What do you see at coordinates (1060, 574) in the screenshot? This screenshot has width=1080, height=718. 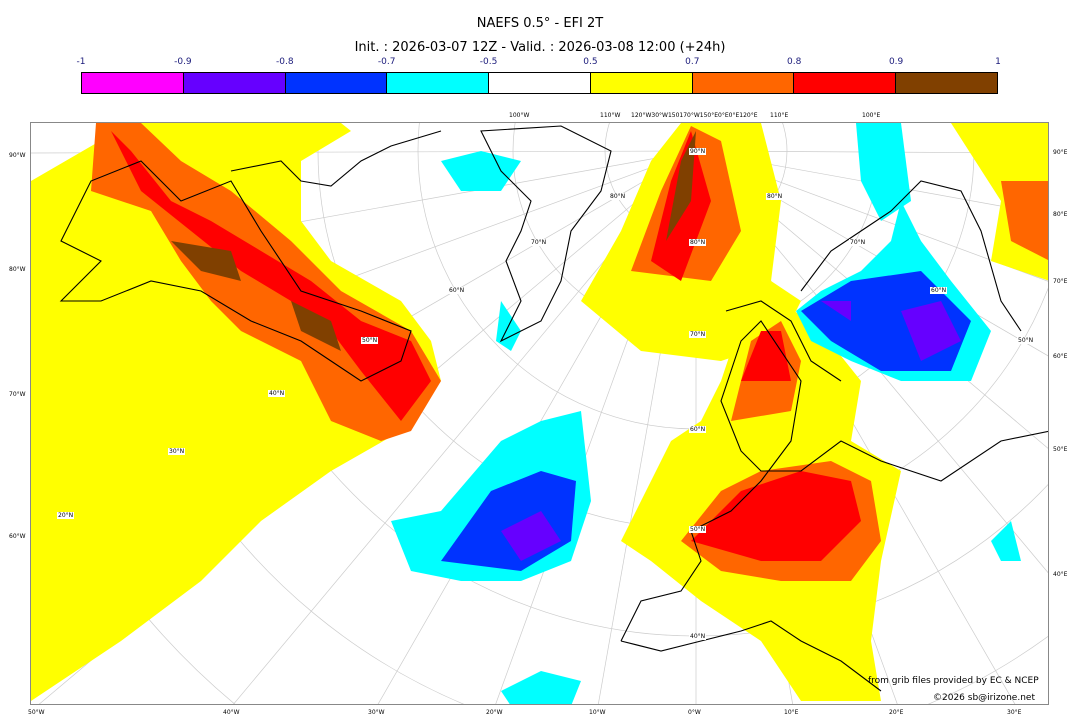 I see `axis-label: 40°E` at bounding box center [1060, 574].